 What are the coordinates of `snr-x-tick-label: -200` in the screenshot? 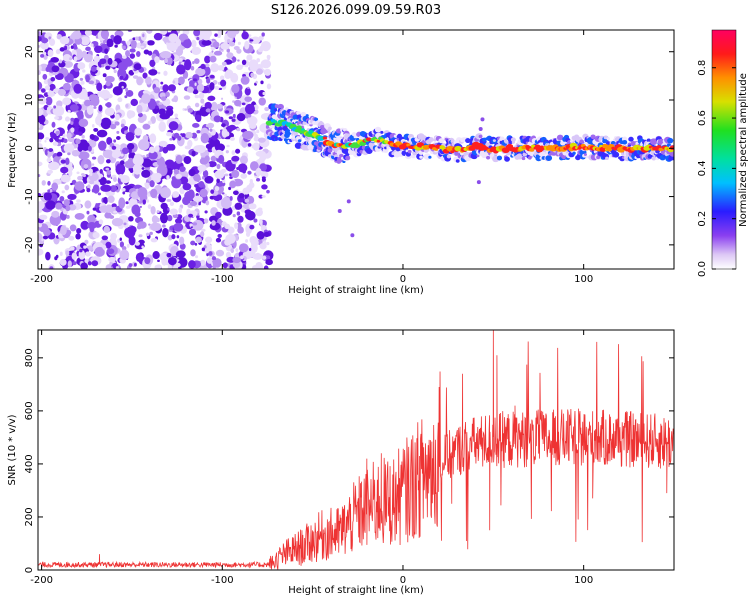 It's located at (41, 580).